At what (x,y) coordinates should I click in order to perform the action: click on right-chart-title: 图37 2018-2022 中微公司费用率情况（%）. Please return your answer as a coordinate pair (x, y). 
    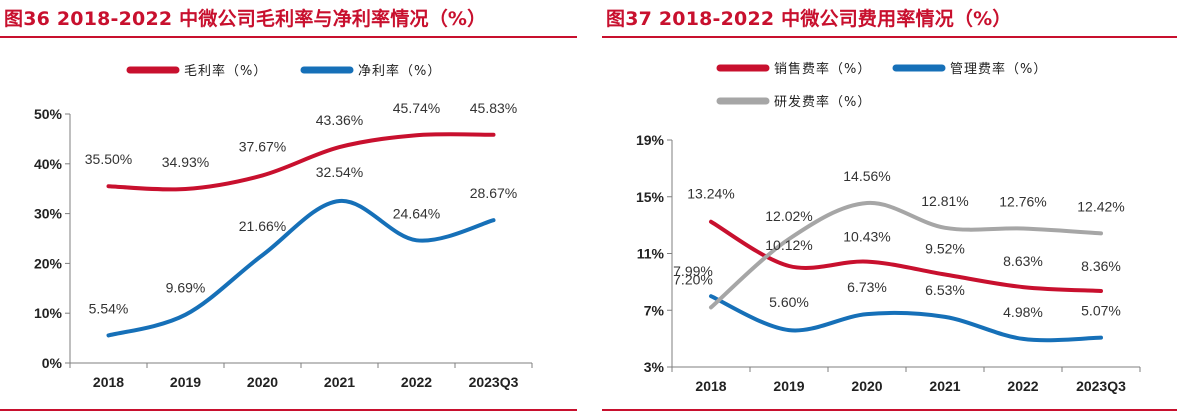
    Looking at the image, I should click on (809, 19).